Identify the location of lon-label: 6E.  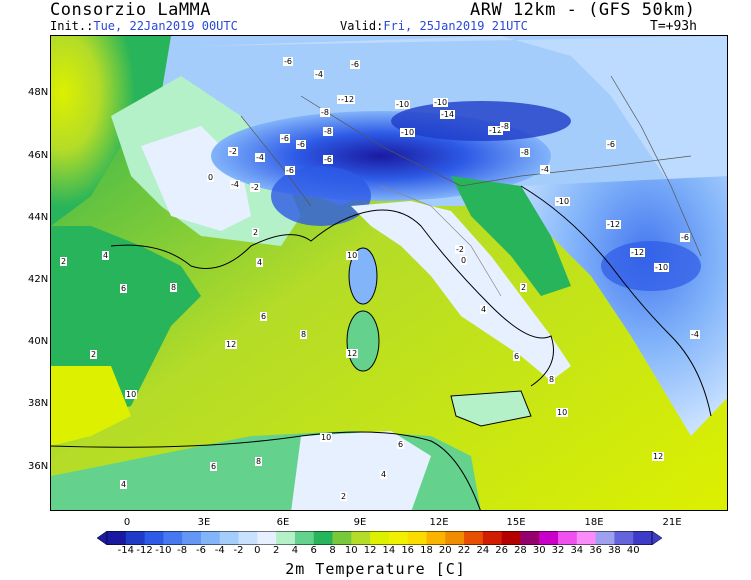
(283, 522).